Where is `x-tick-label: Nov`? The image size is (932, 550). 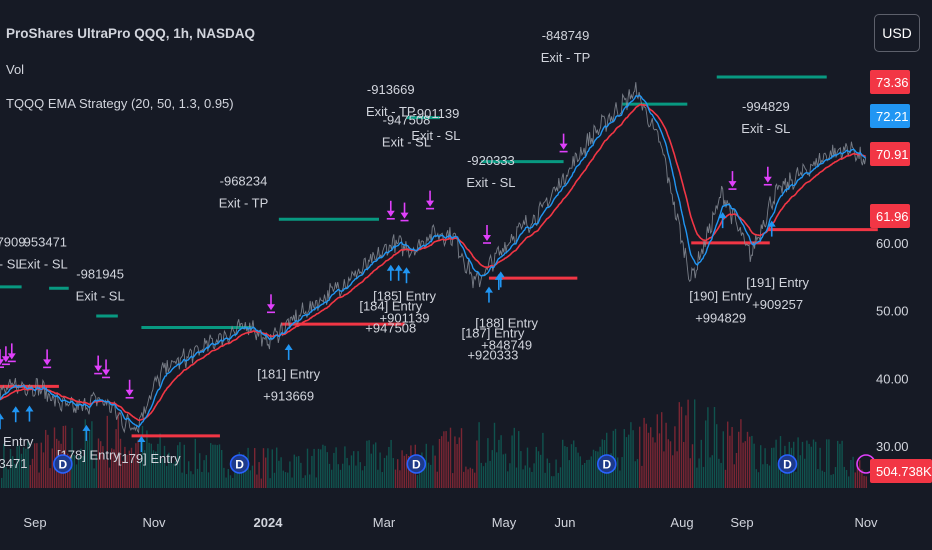
x-tick-label: Nov is located at coordinates (154, 522).